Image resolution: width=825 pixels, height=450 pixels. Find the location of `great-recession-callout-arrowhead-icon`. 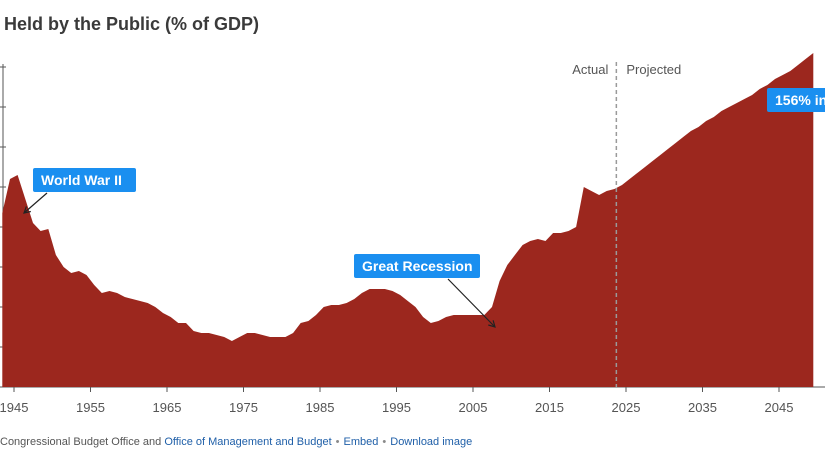

great-recession-callout-arrowhead-icon is located at coordinates (492, 324).